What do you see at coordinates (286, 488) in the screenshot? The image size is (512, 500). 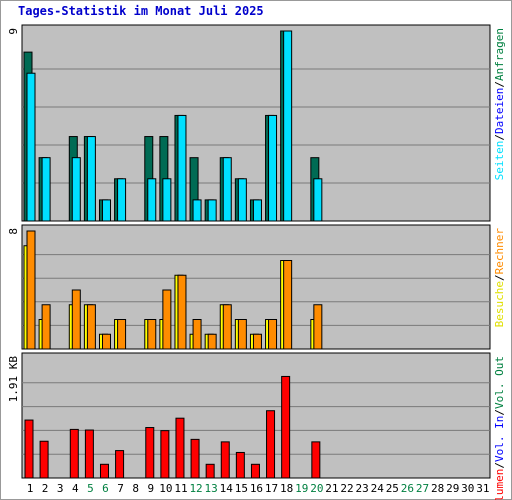 I see `day-label-18: 18` at bounding box center [286, 488].